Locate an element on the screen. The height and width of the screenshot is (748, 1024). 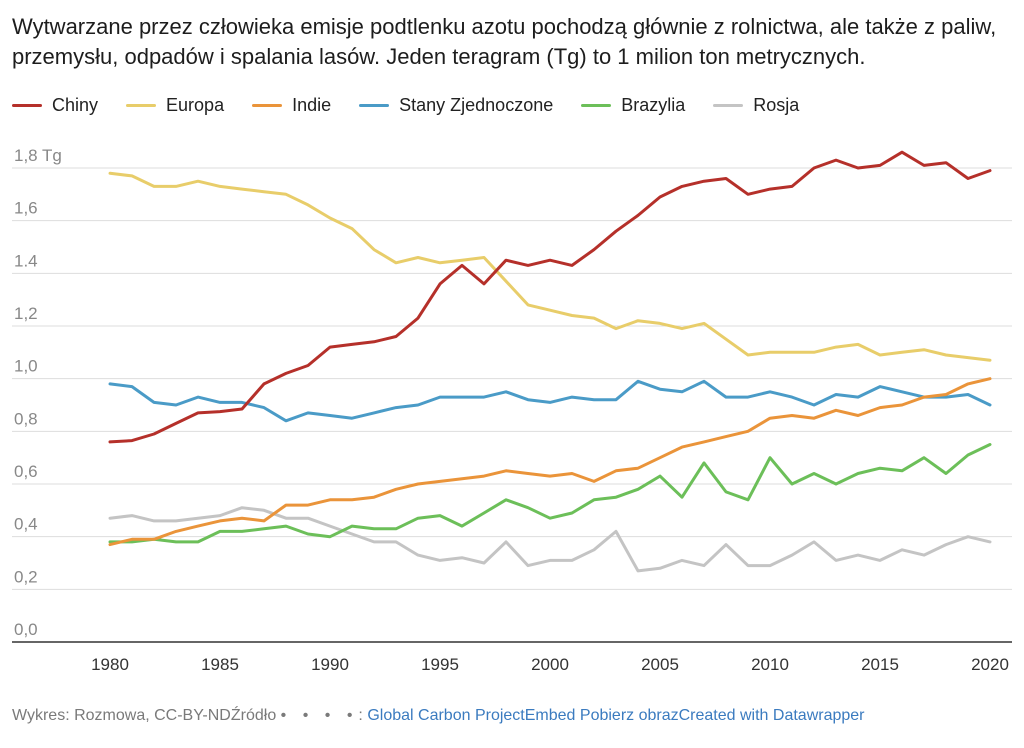
legend-item-chiny: Chiny is located at coordinates (55, 105).